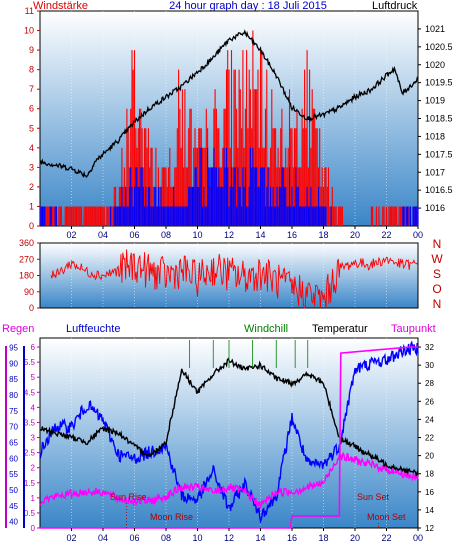  What do you see at coordinates (229, 186) in the screenshot?
I see `gust-series` at bounding box center [229, 186].